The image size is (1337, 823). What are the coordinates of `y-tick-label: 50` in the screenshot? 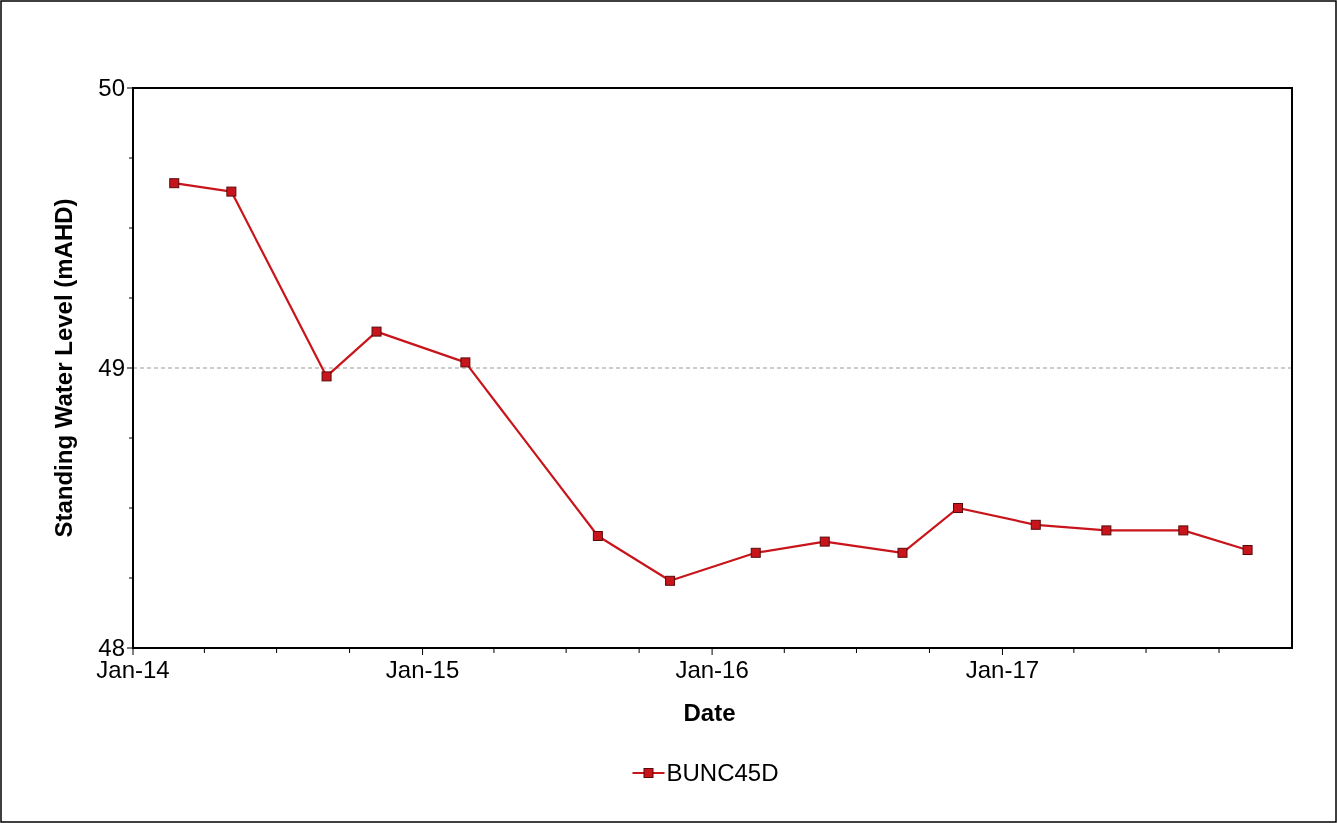 It's located at (111, 88).